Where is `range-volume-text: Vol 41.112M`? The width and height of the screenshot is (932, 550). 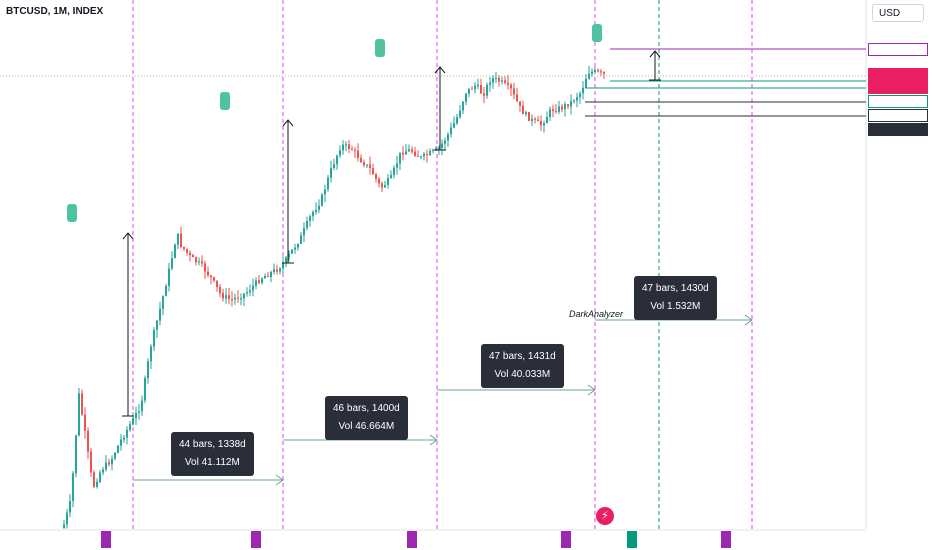
range-volume-text: Vol 41.112M is located at coordinates (212, 462).